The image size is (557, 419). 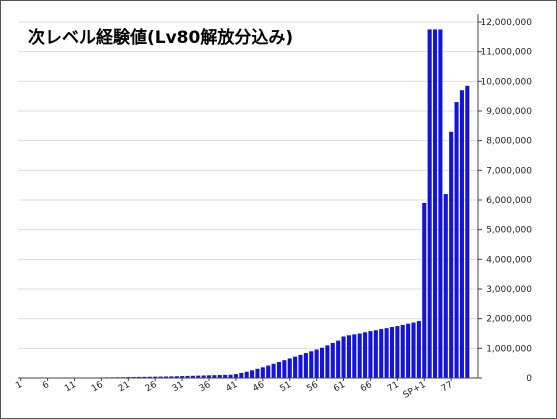 What do you see at coordinates (509, 260) in the screenshot?
I see `y-tick-label: 4,000,000` at bounding box center [509, 260].